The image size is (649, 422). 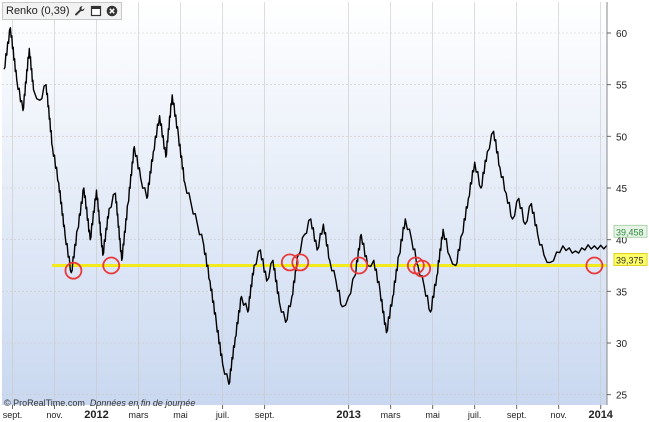 What do you see at coordinates (622, 189) in the screenshot?
I see `y-tick-label: 45` at bounding box center [622, 189].